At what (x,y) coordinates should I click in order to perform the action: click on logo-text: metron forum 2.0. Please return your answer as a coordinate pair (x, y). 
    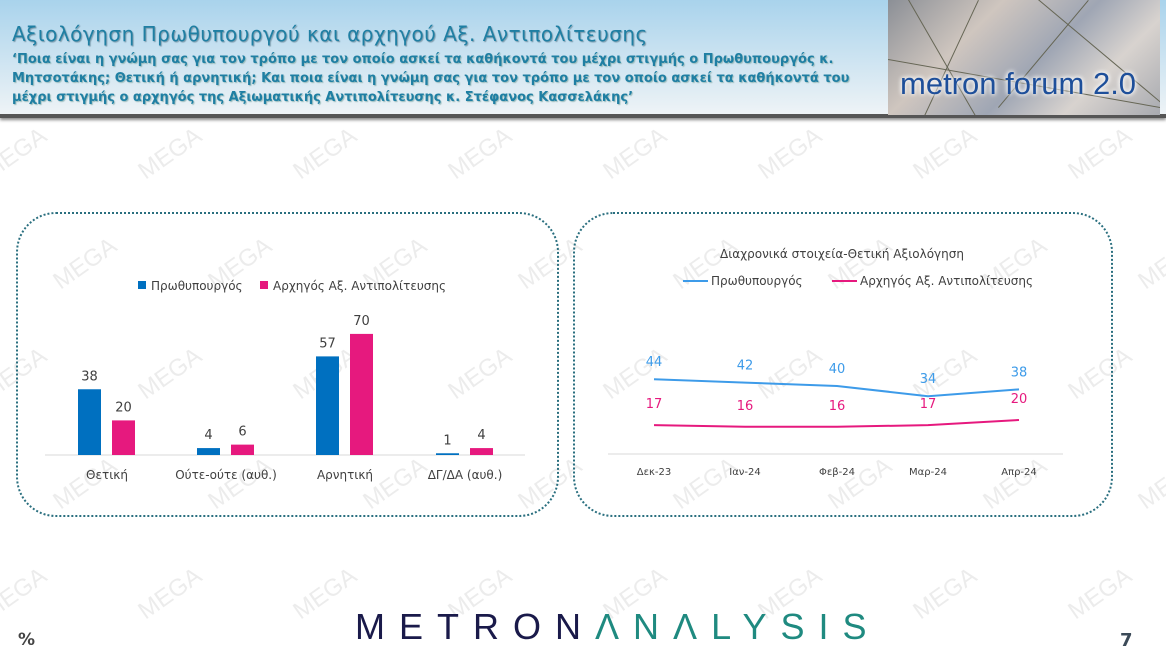
    Looking at the image, I should click on (1018, 83).